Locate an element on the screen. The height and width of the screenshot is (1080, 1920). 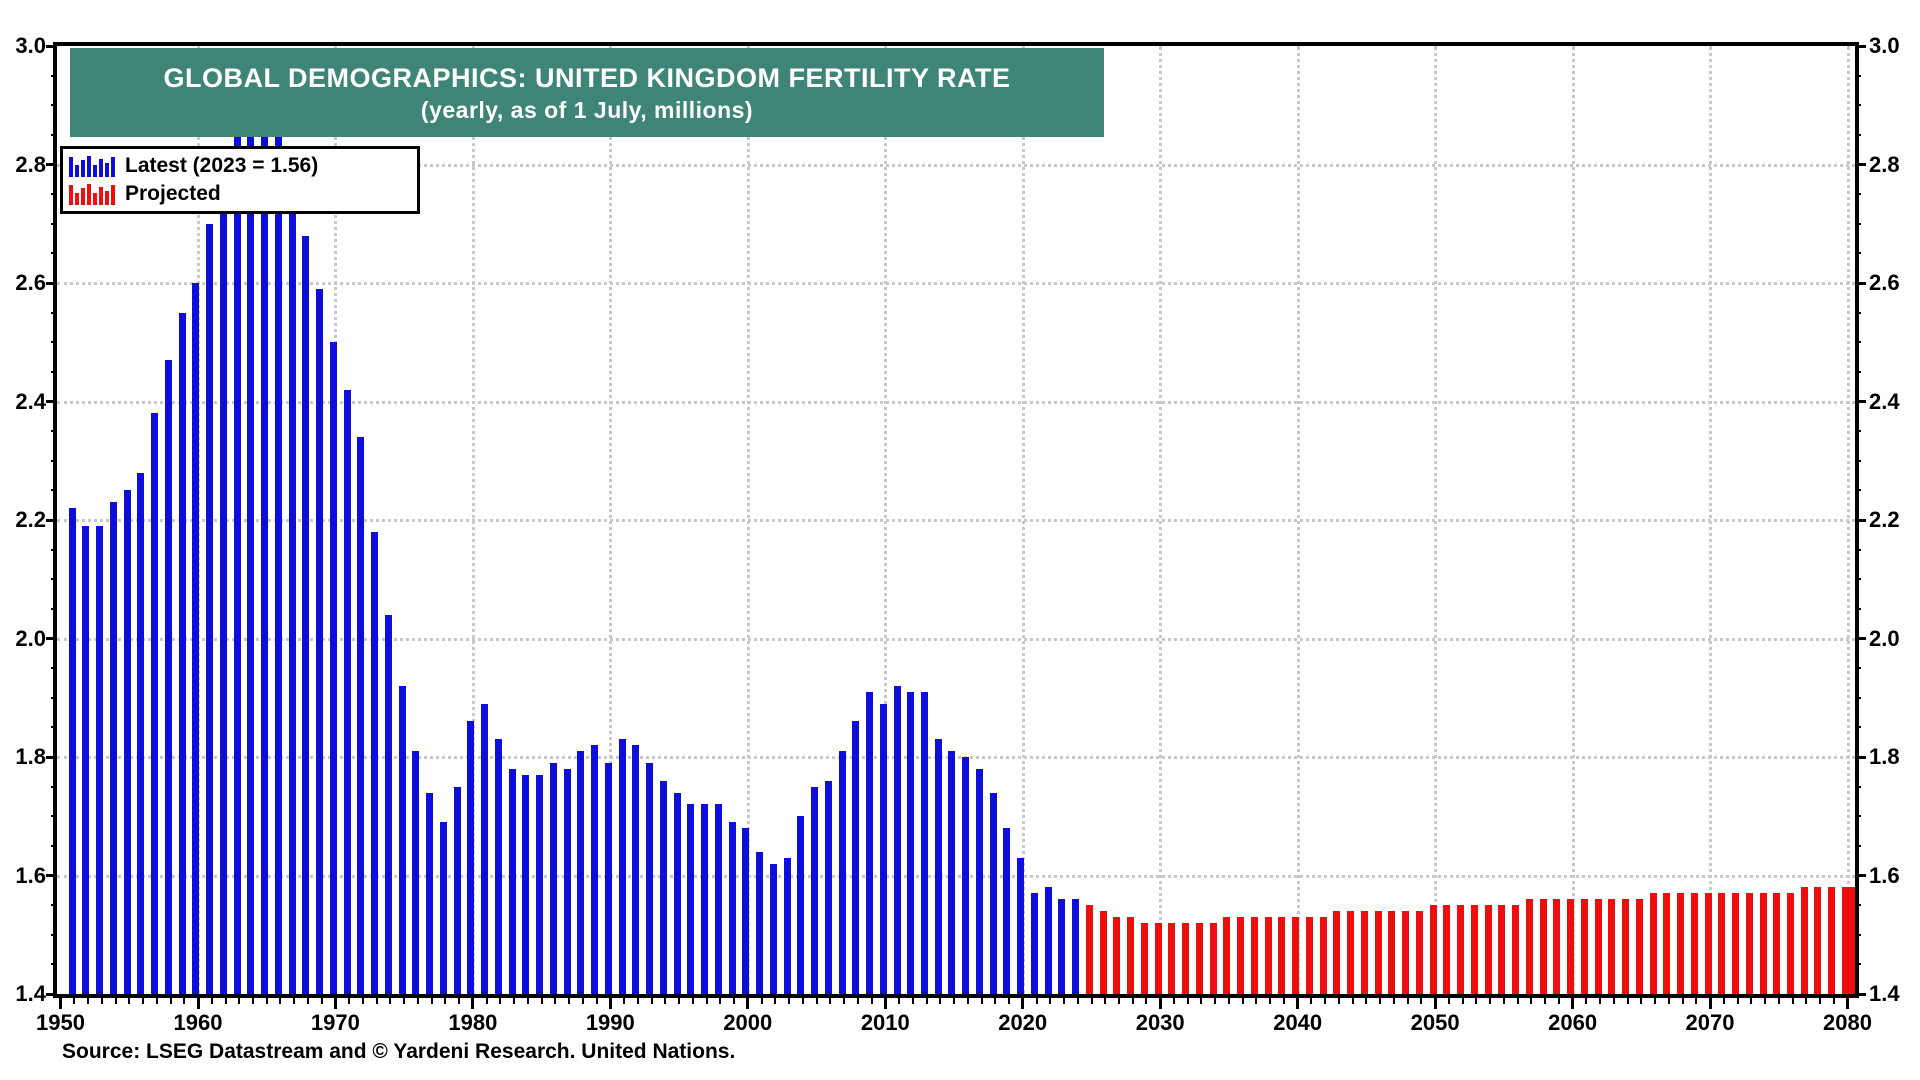
bar-2006 is located at coordinates (842, 872).